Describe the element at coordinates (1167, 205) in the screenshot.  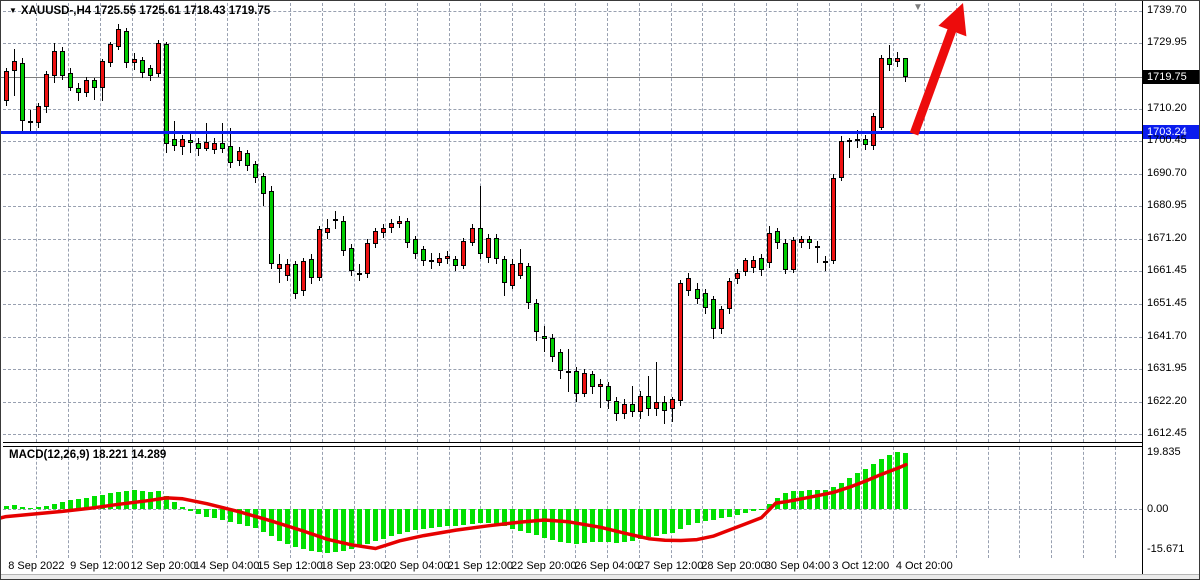
I see `price-axis-label: 1680.95` at that location.